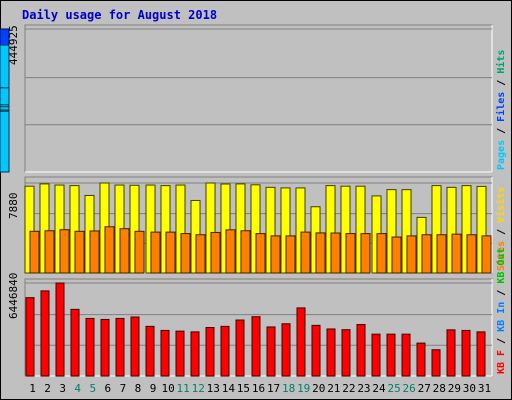  I want to click on ymax-label: 7880, so click(13, 206).